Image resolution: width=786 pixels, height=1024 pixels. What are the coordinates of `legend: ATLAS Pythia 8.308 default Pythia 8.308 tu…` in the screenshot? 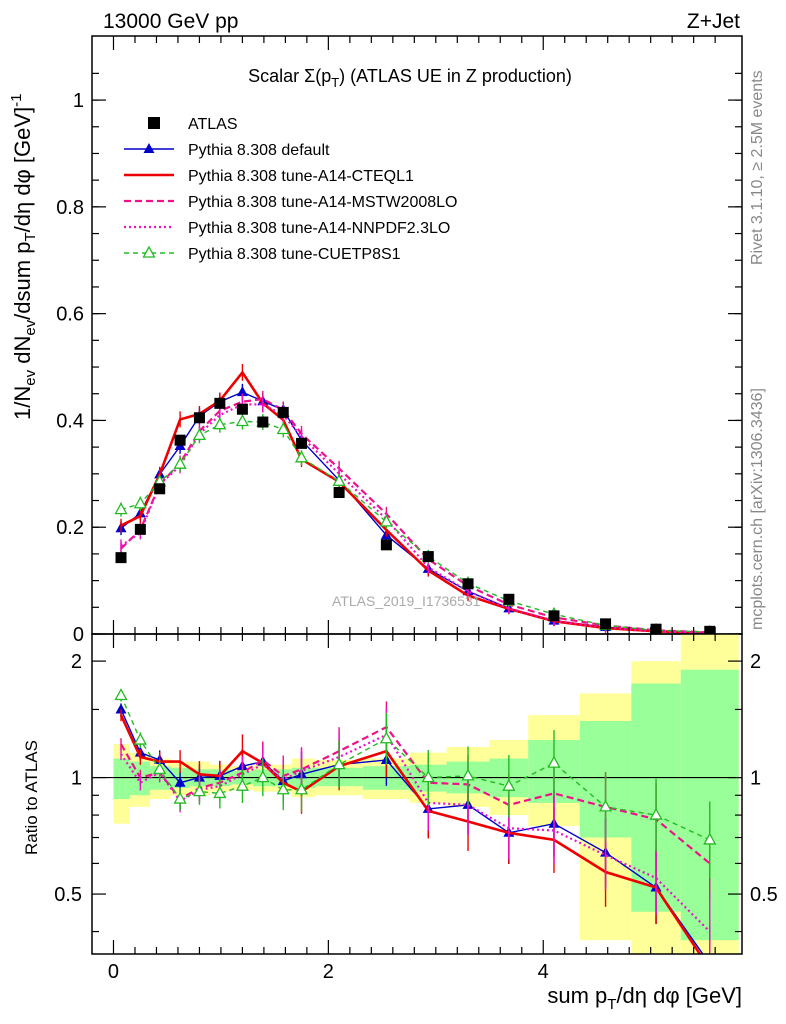 It's located at (290, 189).